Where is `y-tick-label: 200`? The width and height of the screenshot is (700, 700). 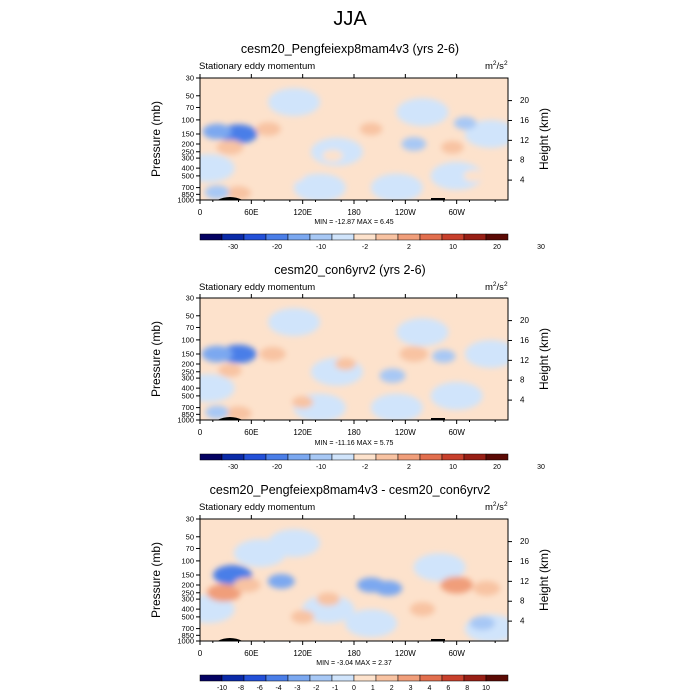 y-tick-label: 200 is located at coordinates (187, 364).